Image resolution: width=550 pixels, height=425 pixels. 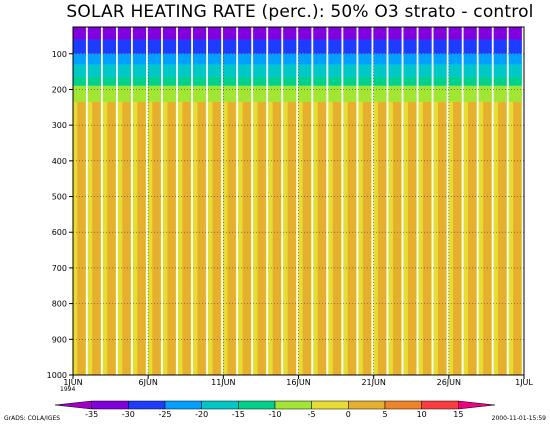 What do you see at coordinates (59, 339) in the screenshot?
I see `y-tick-label-8: 900` at bounding box center [59, 339].